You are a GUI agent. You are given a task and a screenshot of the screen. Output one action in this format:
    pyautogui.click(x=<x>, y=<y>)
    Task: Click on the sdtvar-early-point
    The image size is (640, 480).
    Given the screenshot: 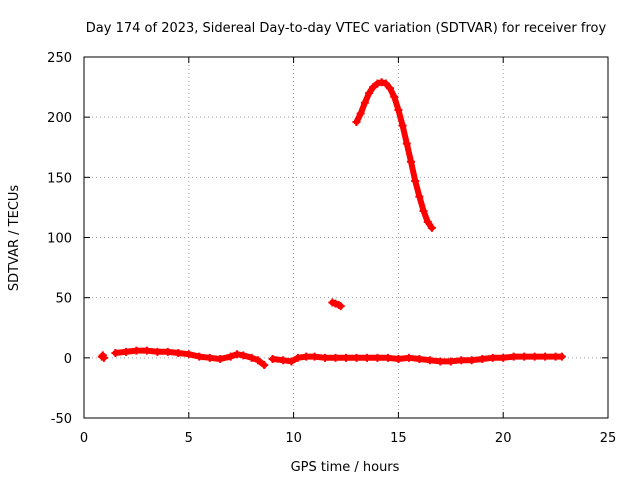 What is the action you would take?
    pyautogui.click(x=102, y=356)
    